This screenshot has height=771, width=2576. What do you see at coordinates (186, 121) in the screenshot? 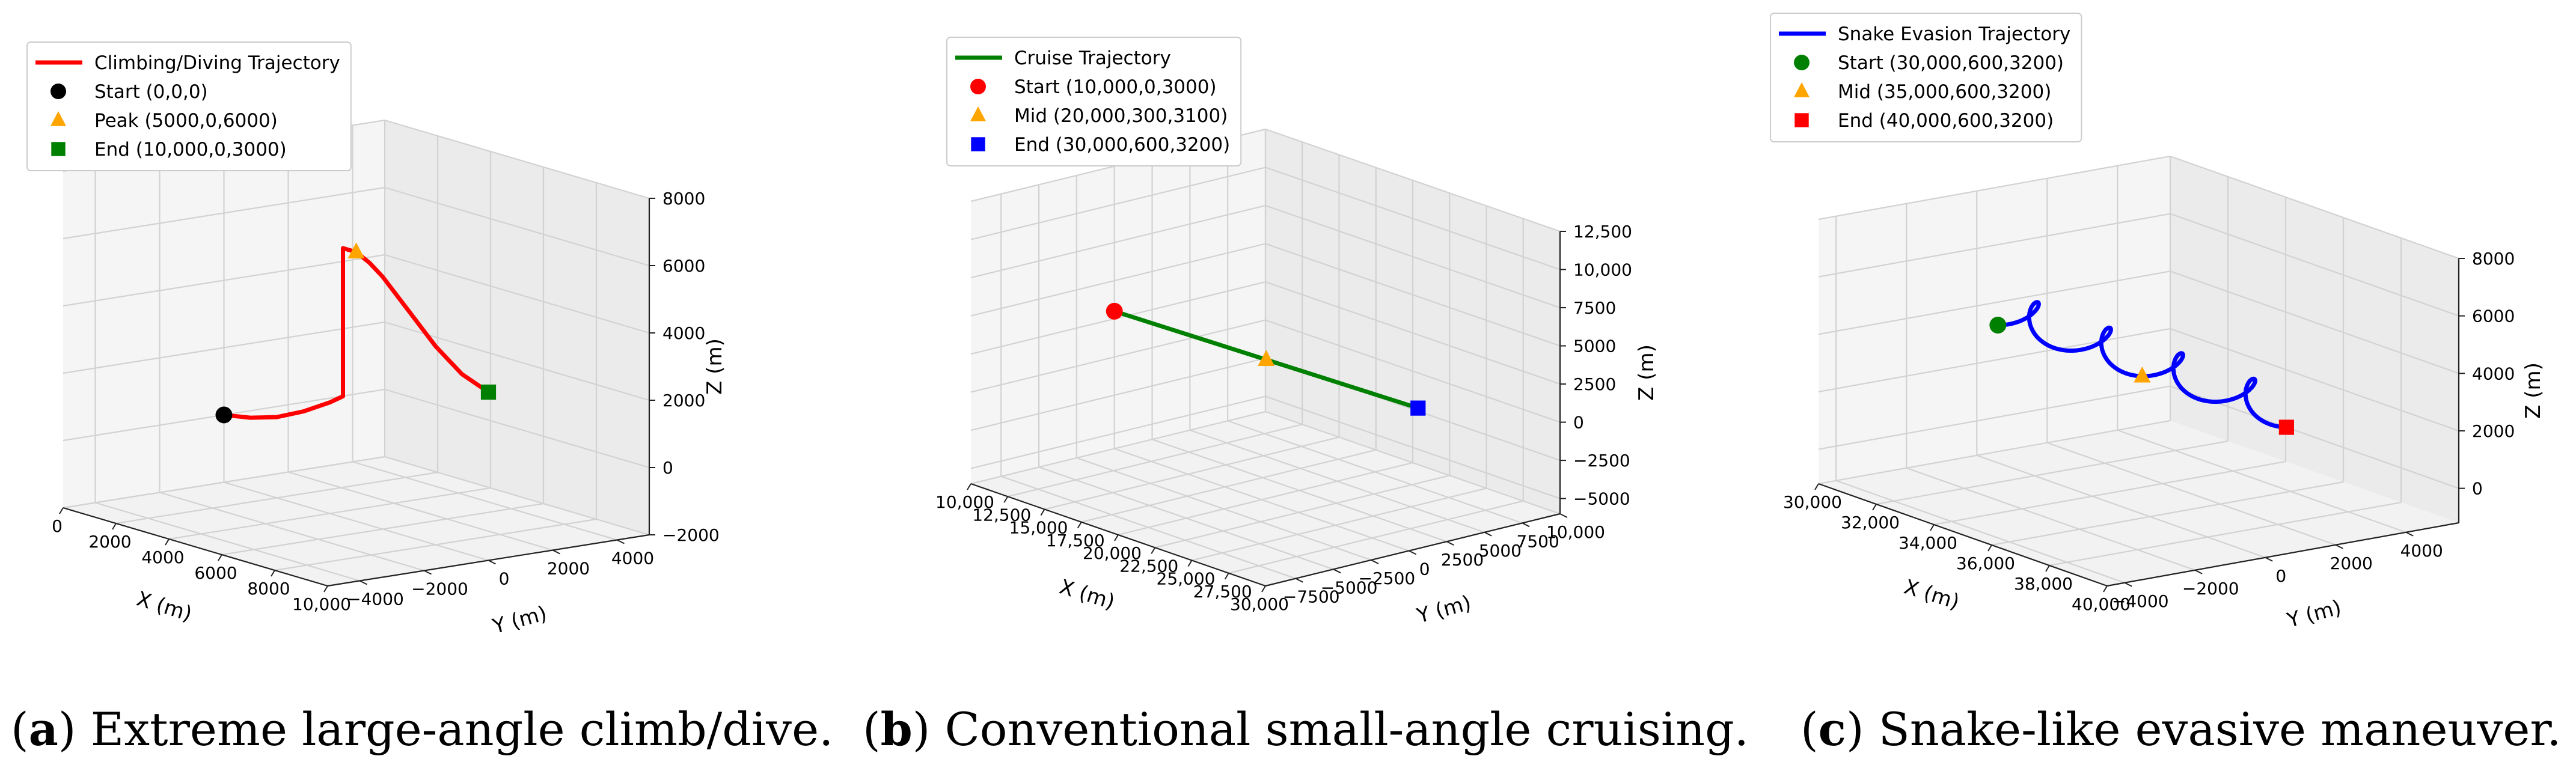
I see `legend-label: Peak (5000,0,6000)` at bounding box center [186, 121].